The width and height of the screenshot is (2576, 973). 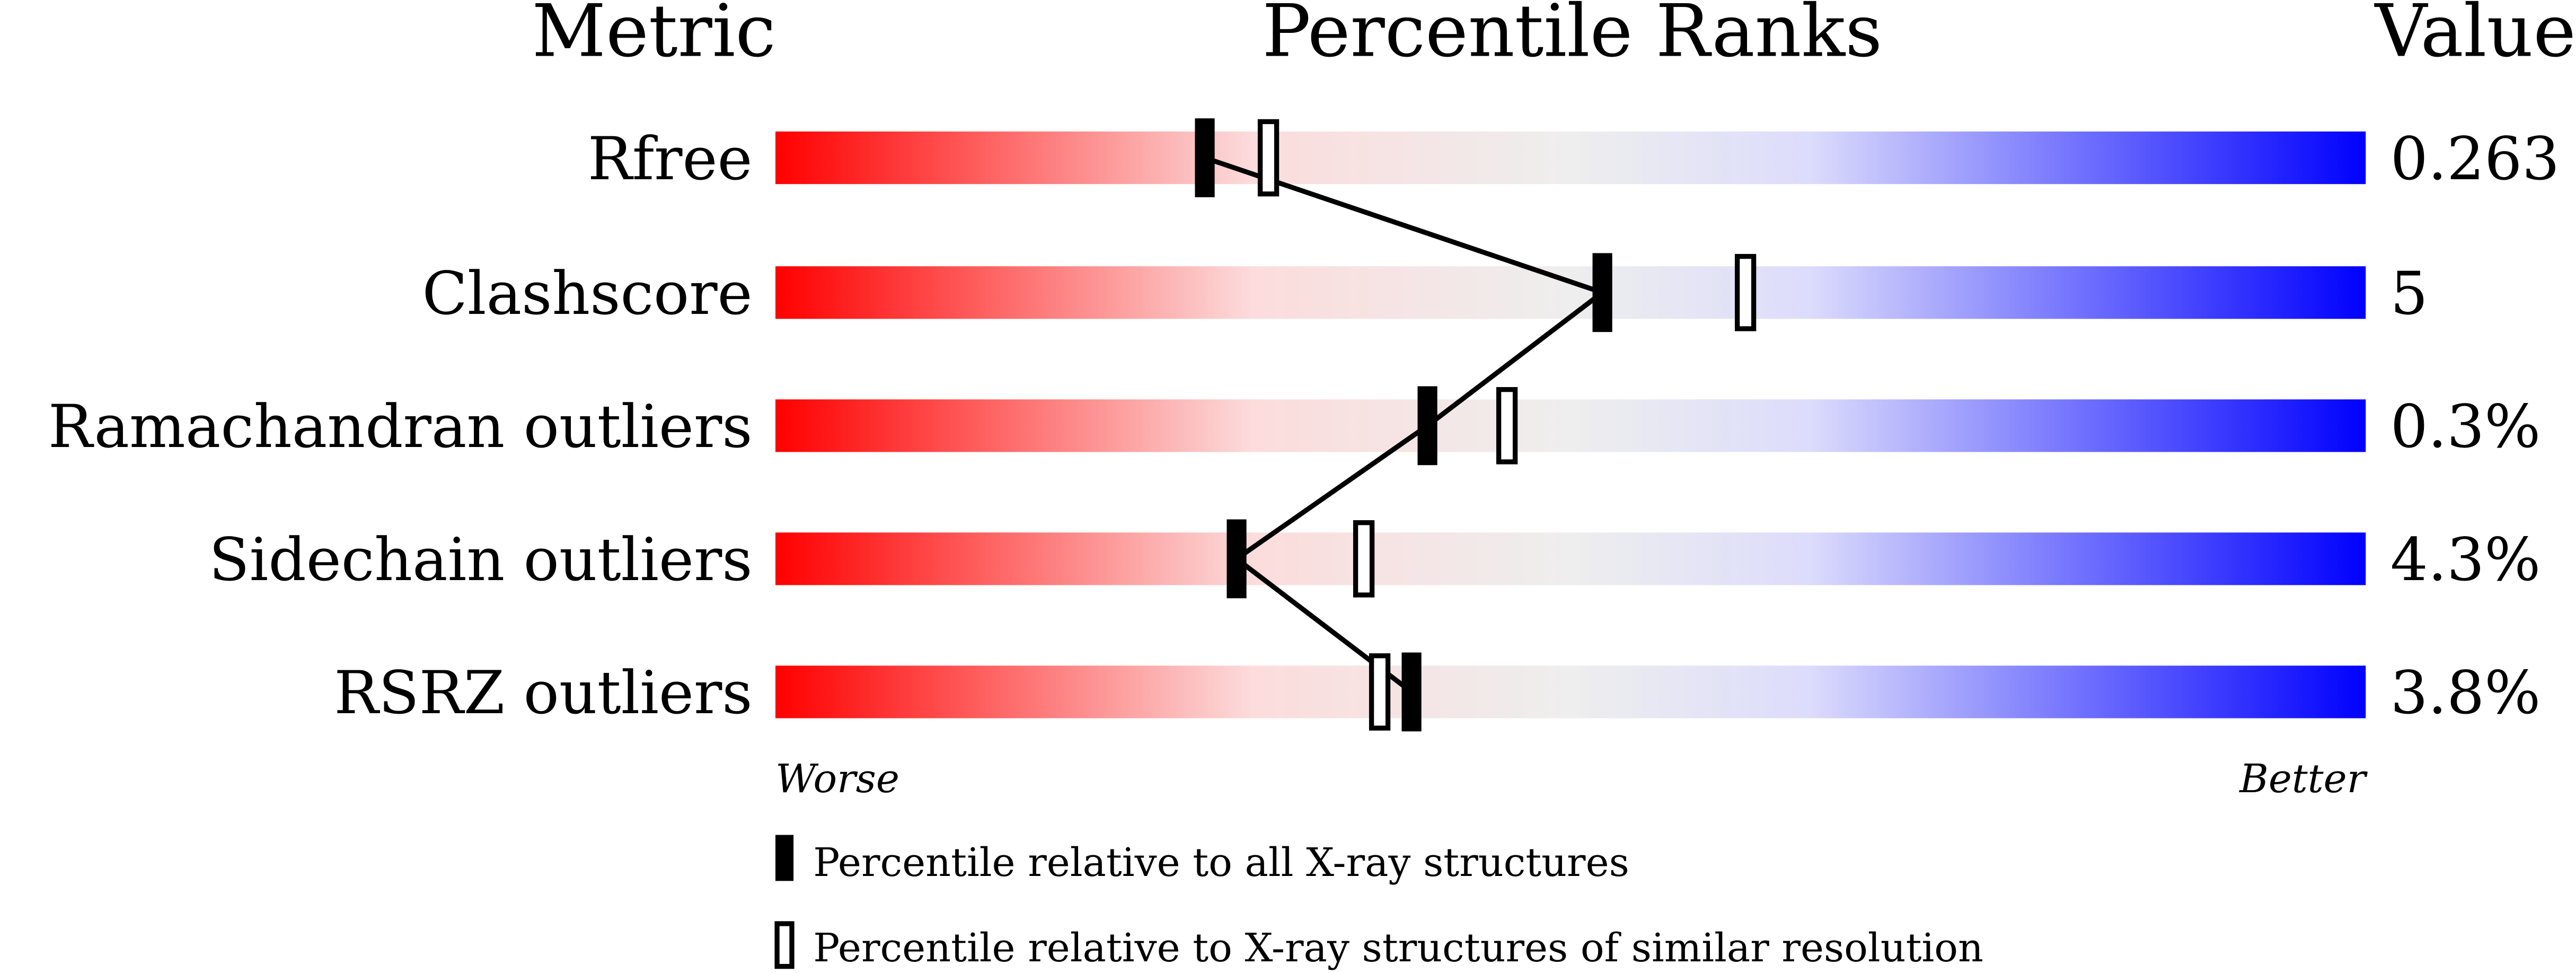 What do you see at coordinates (2409, 293) in the screenshot?
I see `metric-value: 5` at bounding box center [2409, 293].